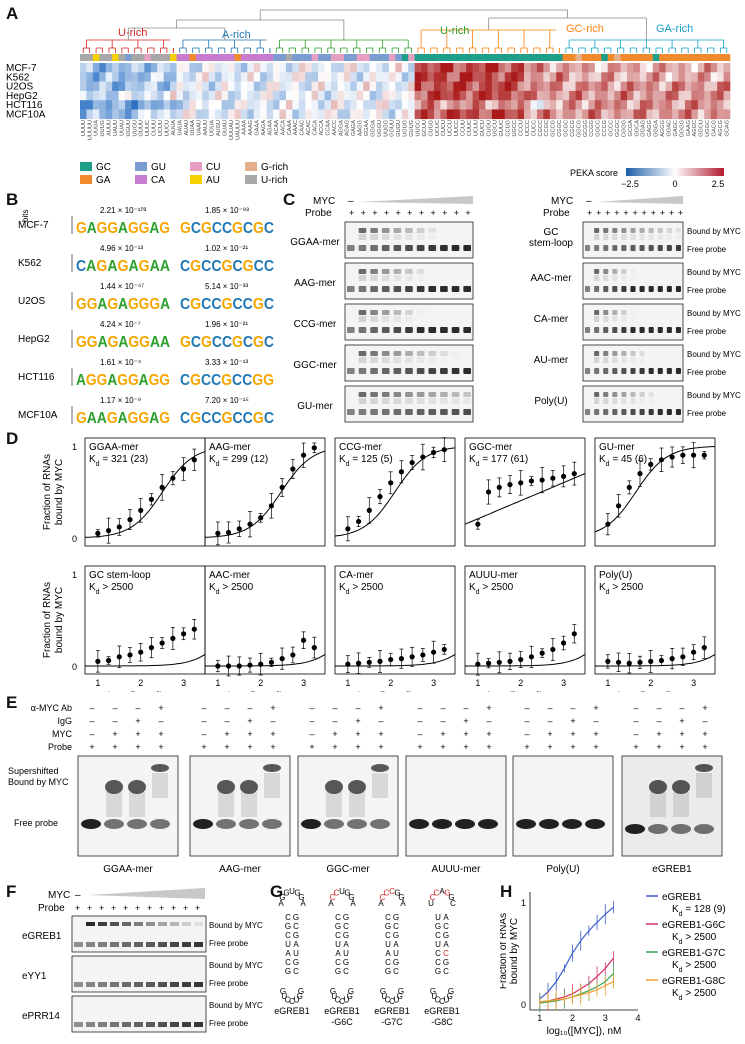  I want to click on x-tick-label: 2, so click(390, 683).